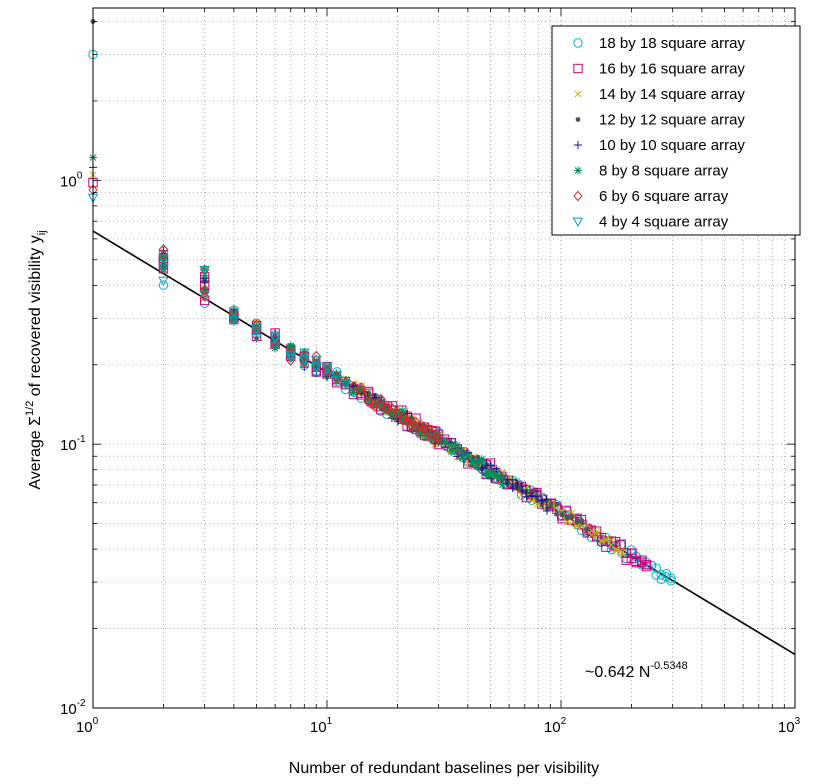 This screenshot has width=837, height=784. I want to click on legend-label: 6 by 6 square array, so click(664, 196).